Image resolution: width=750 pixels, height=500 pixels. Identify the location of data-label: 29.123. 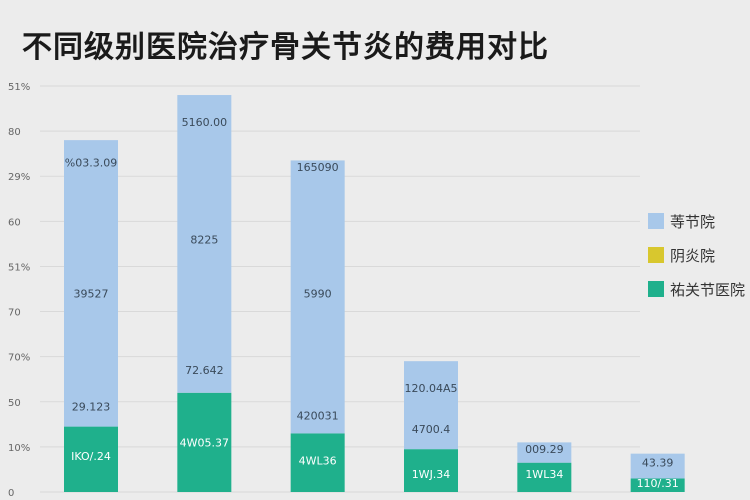
(91, 406).